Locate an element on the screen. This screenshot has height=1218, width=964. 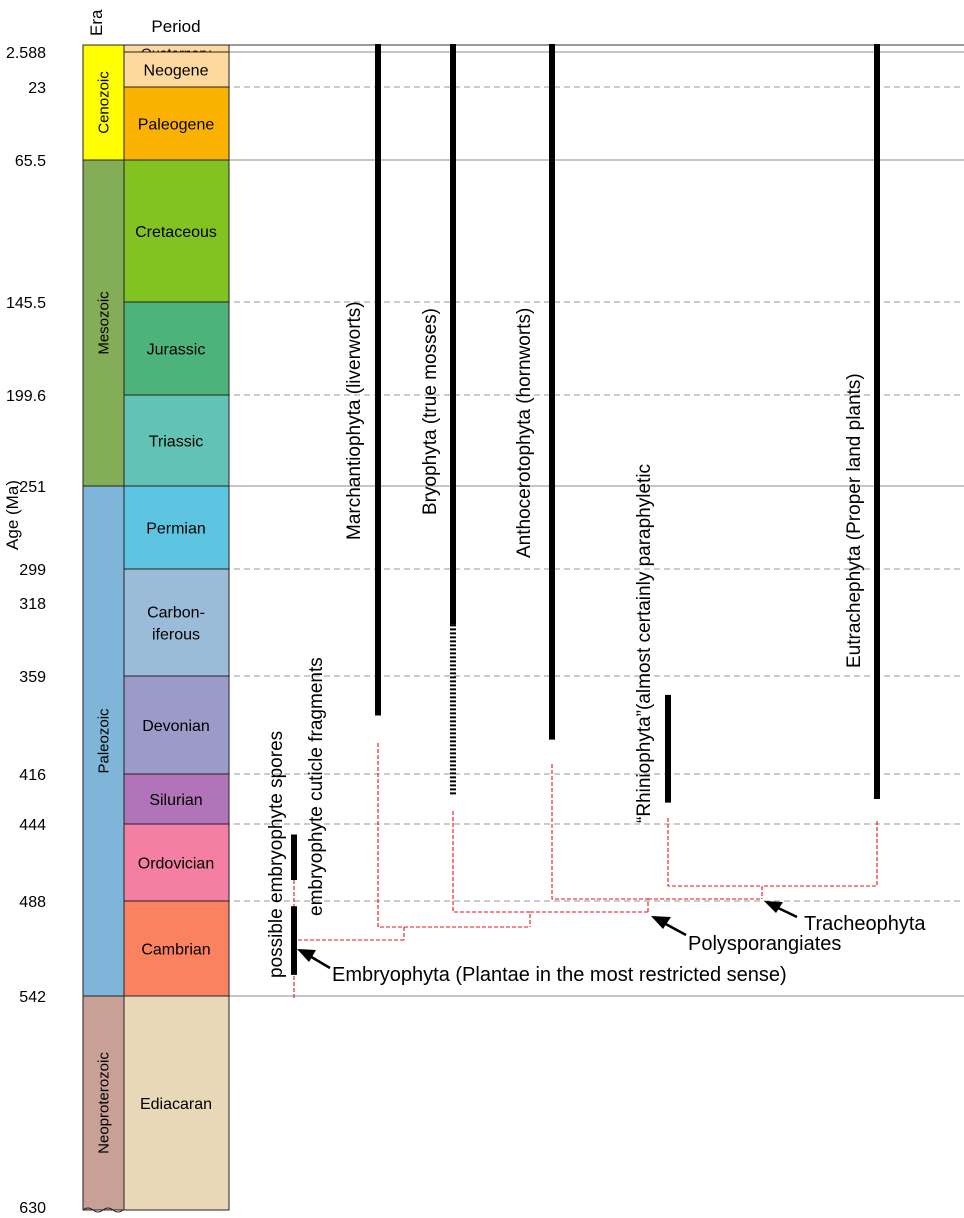
period-label: Silurian is located at coordinates (175, 800).